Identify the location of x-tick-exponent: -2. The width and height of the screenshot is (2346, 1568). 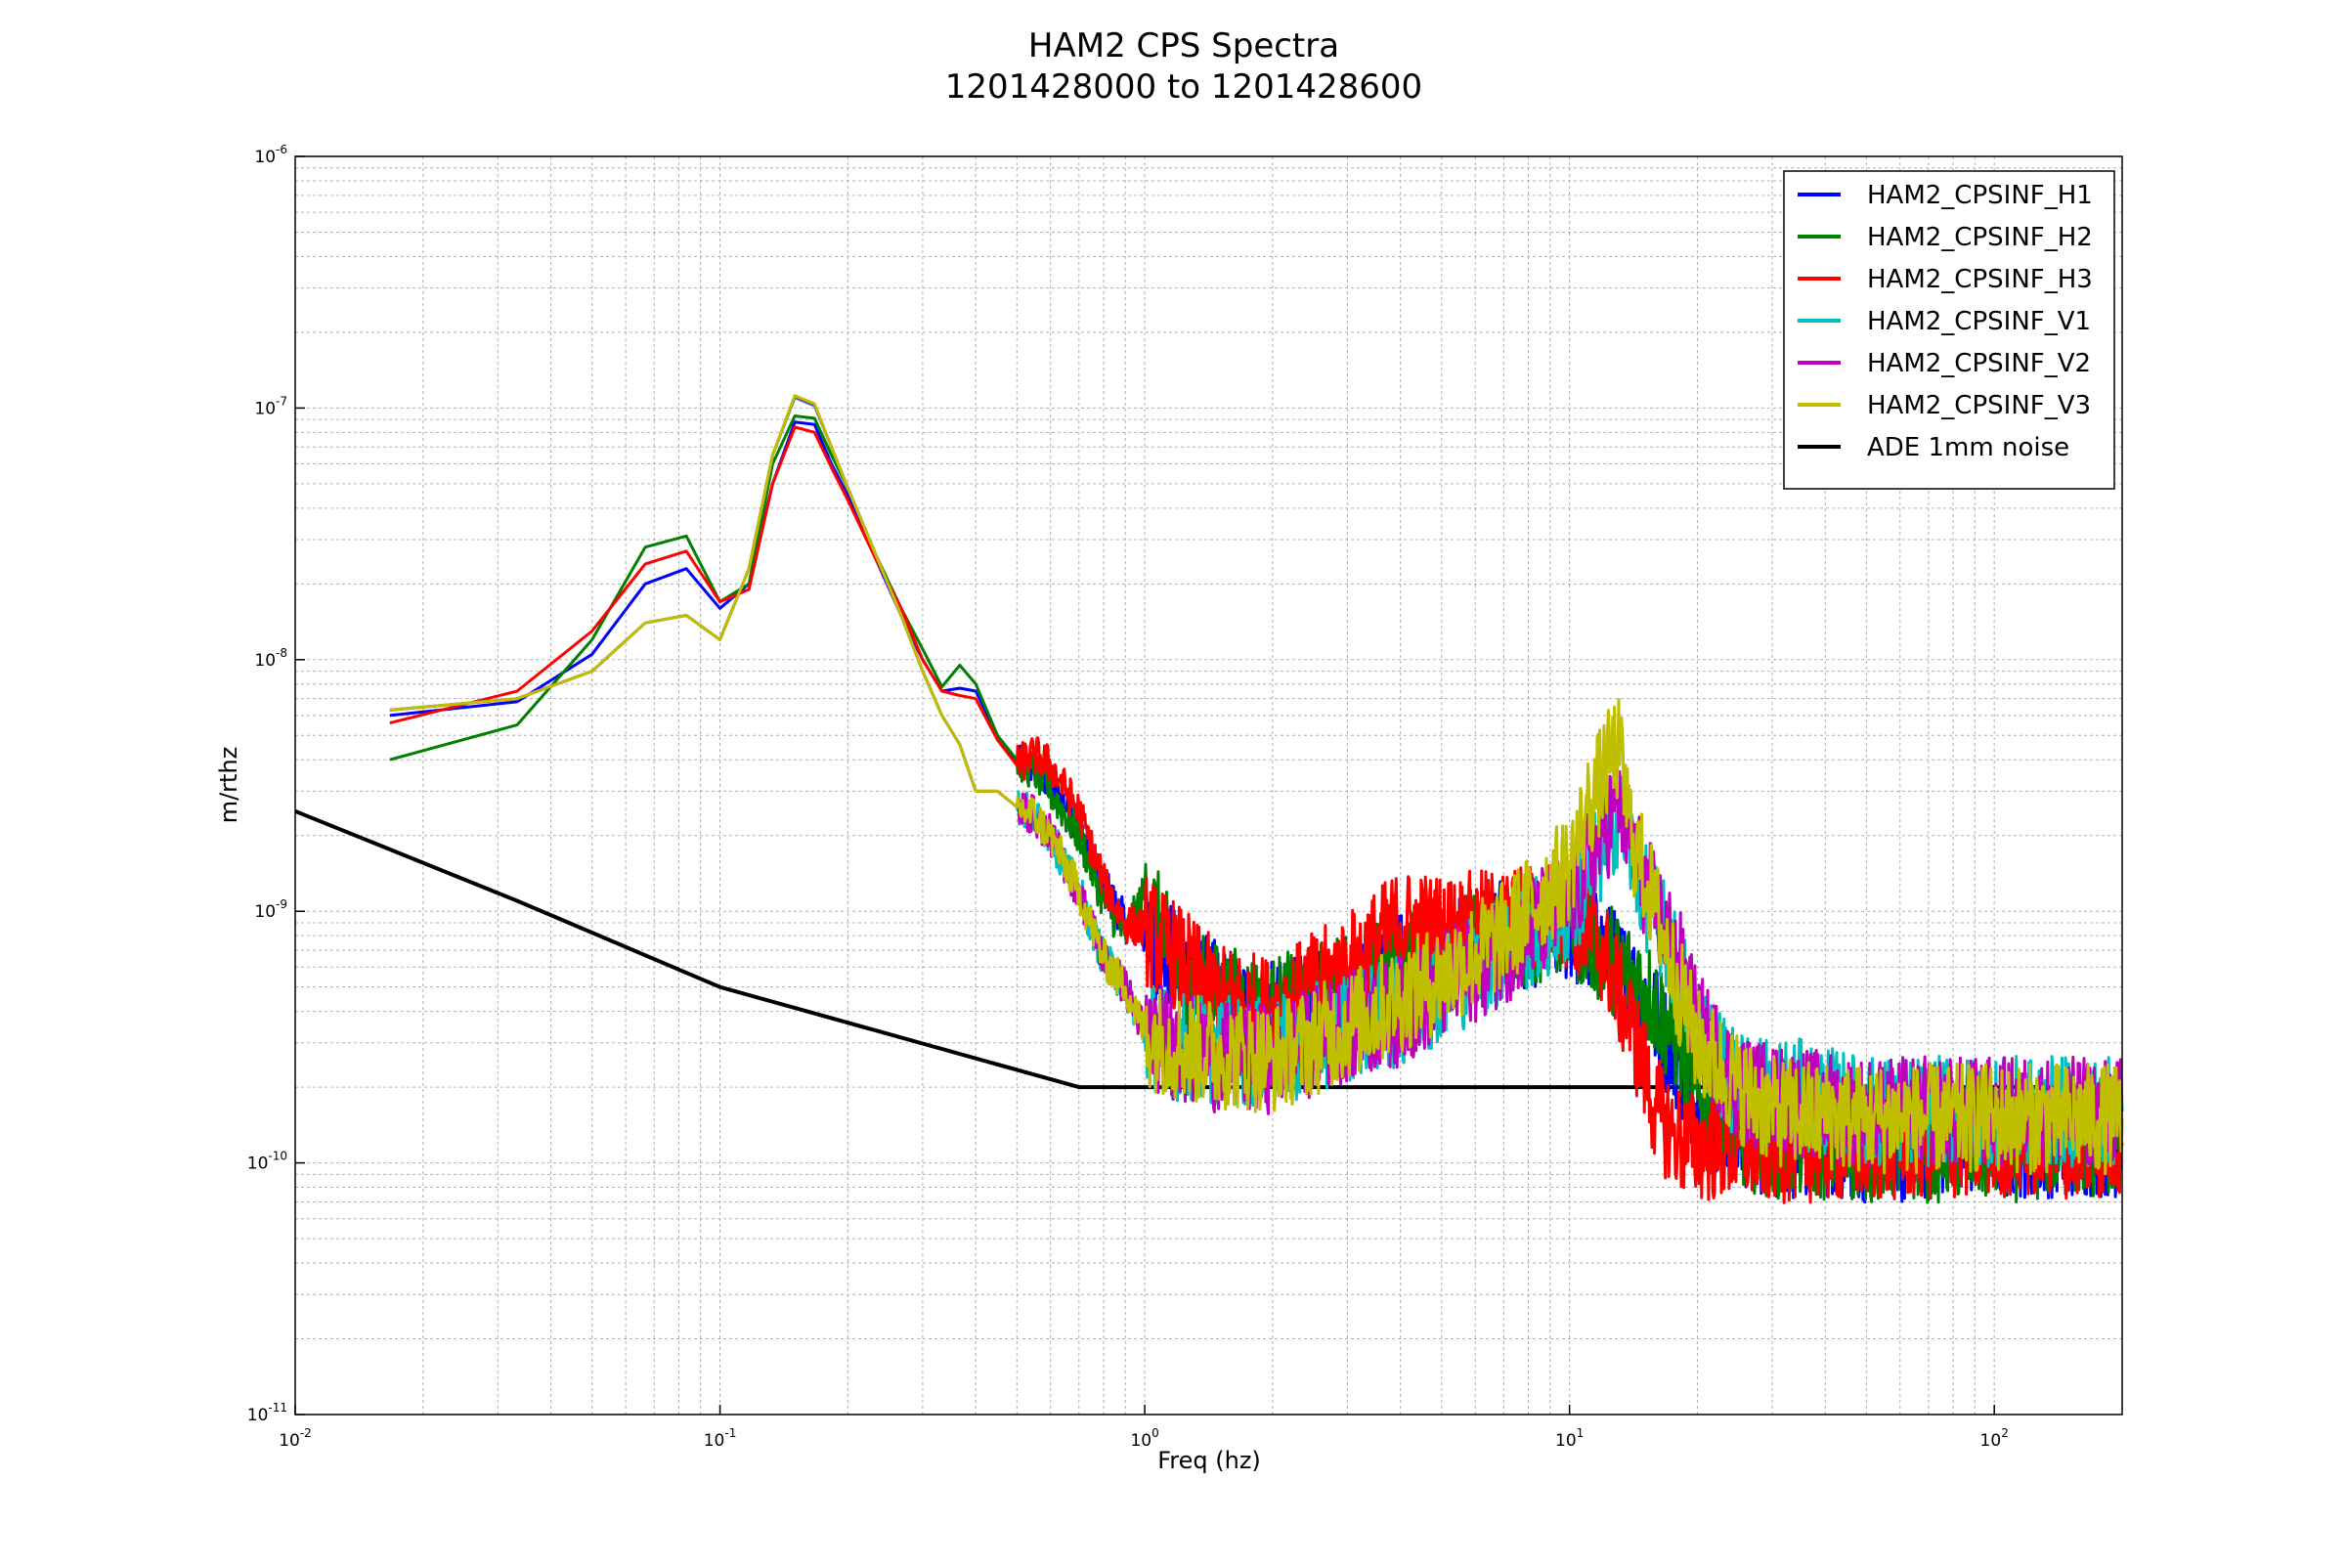
(306, 1433).